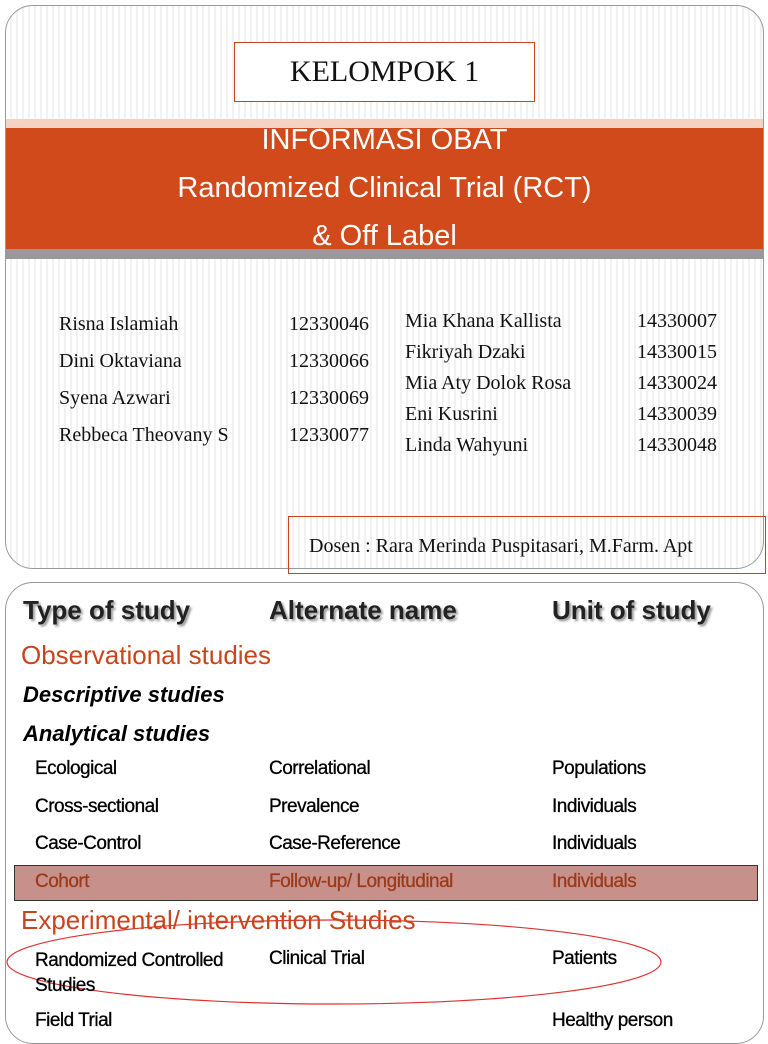  What do you see at coordinates (218, 920) in the screenshot?
I see `section-heading: Experimental/ intervention Studies` at bounding box center [218, 920].